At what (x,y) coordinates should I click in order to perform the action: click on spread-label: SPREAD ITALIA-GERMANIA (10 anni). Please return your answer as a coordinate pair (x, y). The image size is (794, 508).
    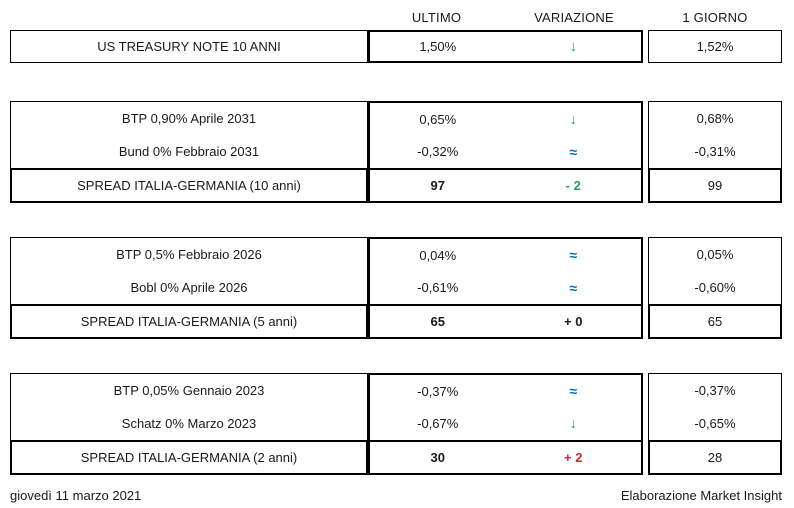
    Looking at the image, I should click on (189, 185).